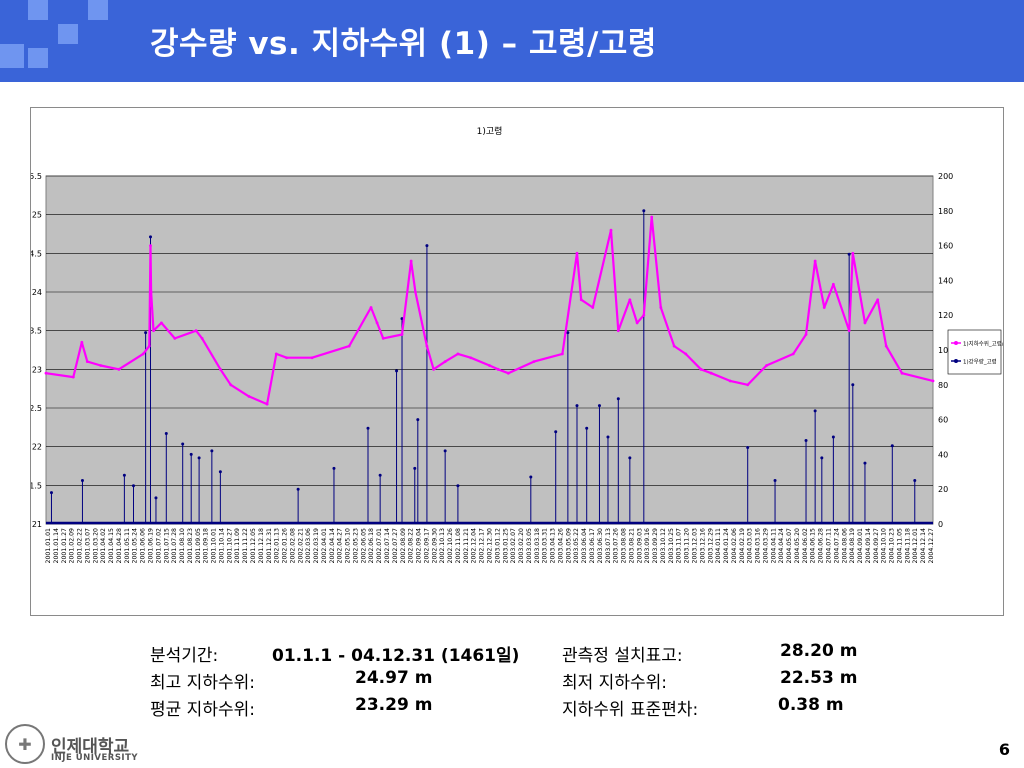 The height and width of the screenshot is (768, 1024). I want to click on x-axis-tick-label: 2003.10.12, so click(663, 545).